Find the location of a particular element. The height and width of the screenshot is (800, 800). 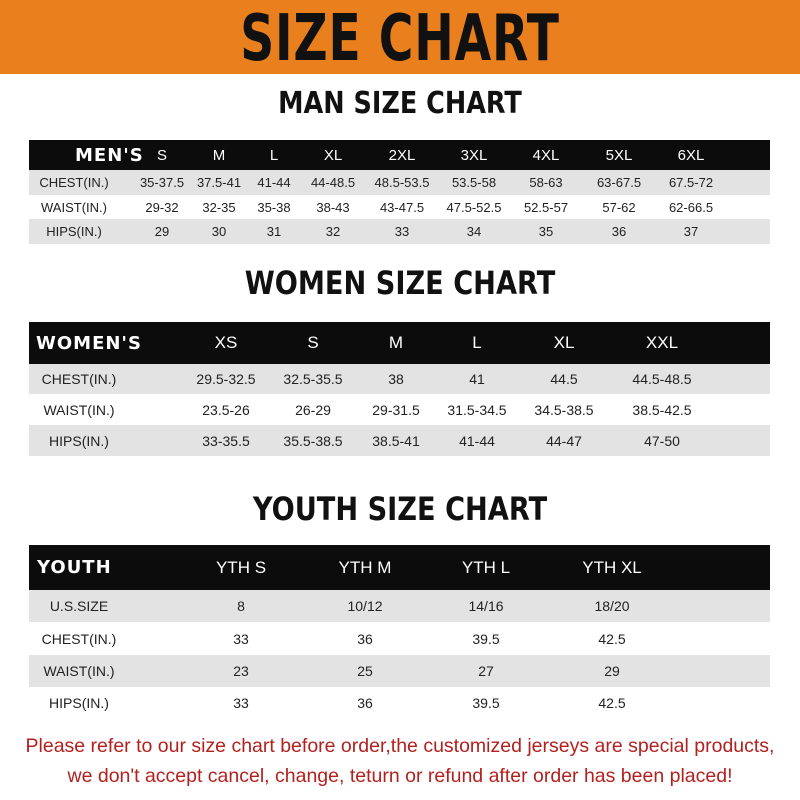

table-cell: 35 is located at coordinates (546, 231).